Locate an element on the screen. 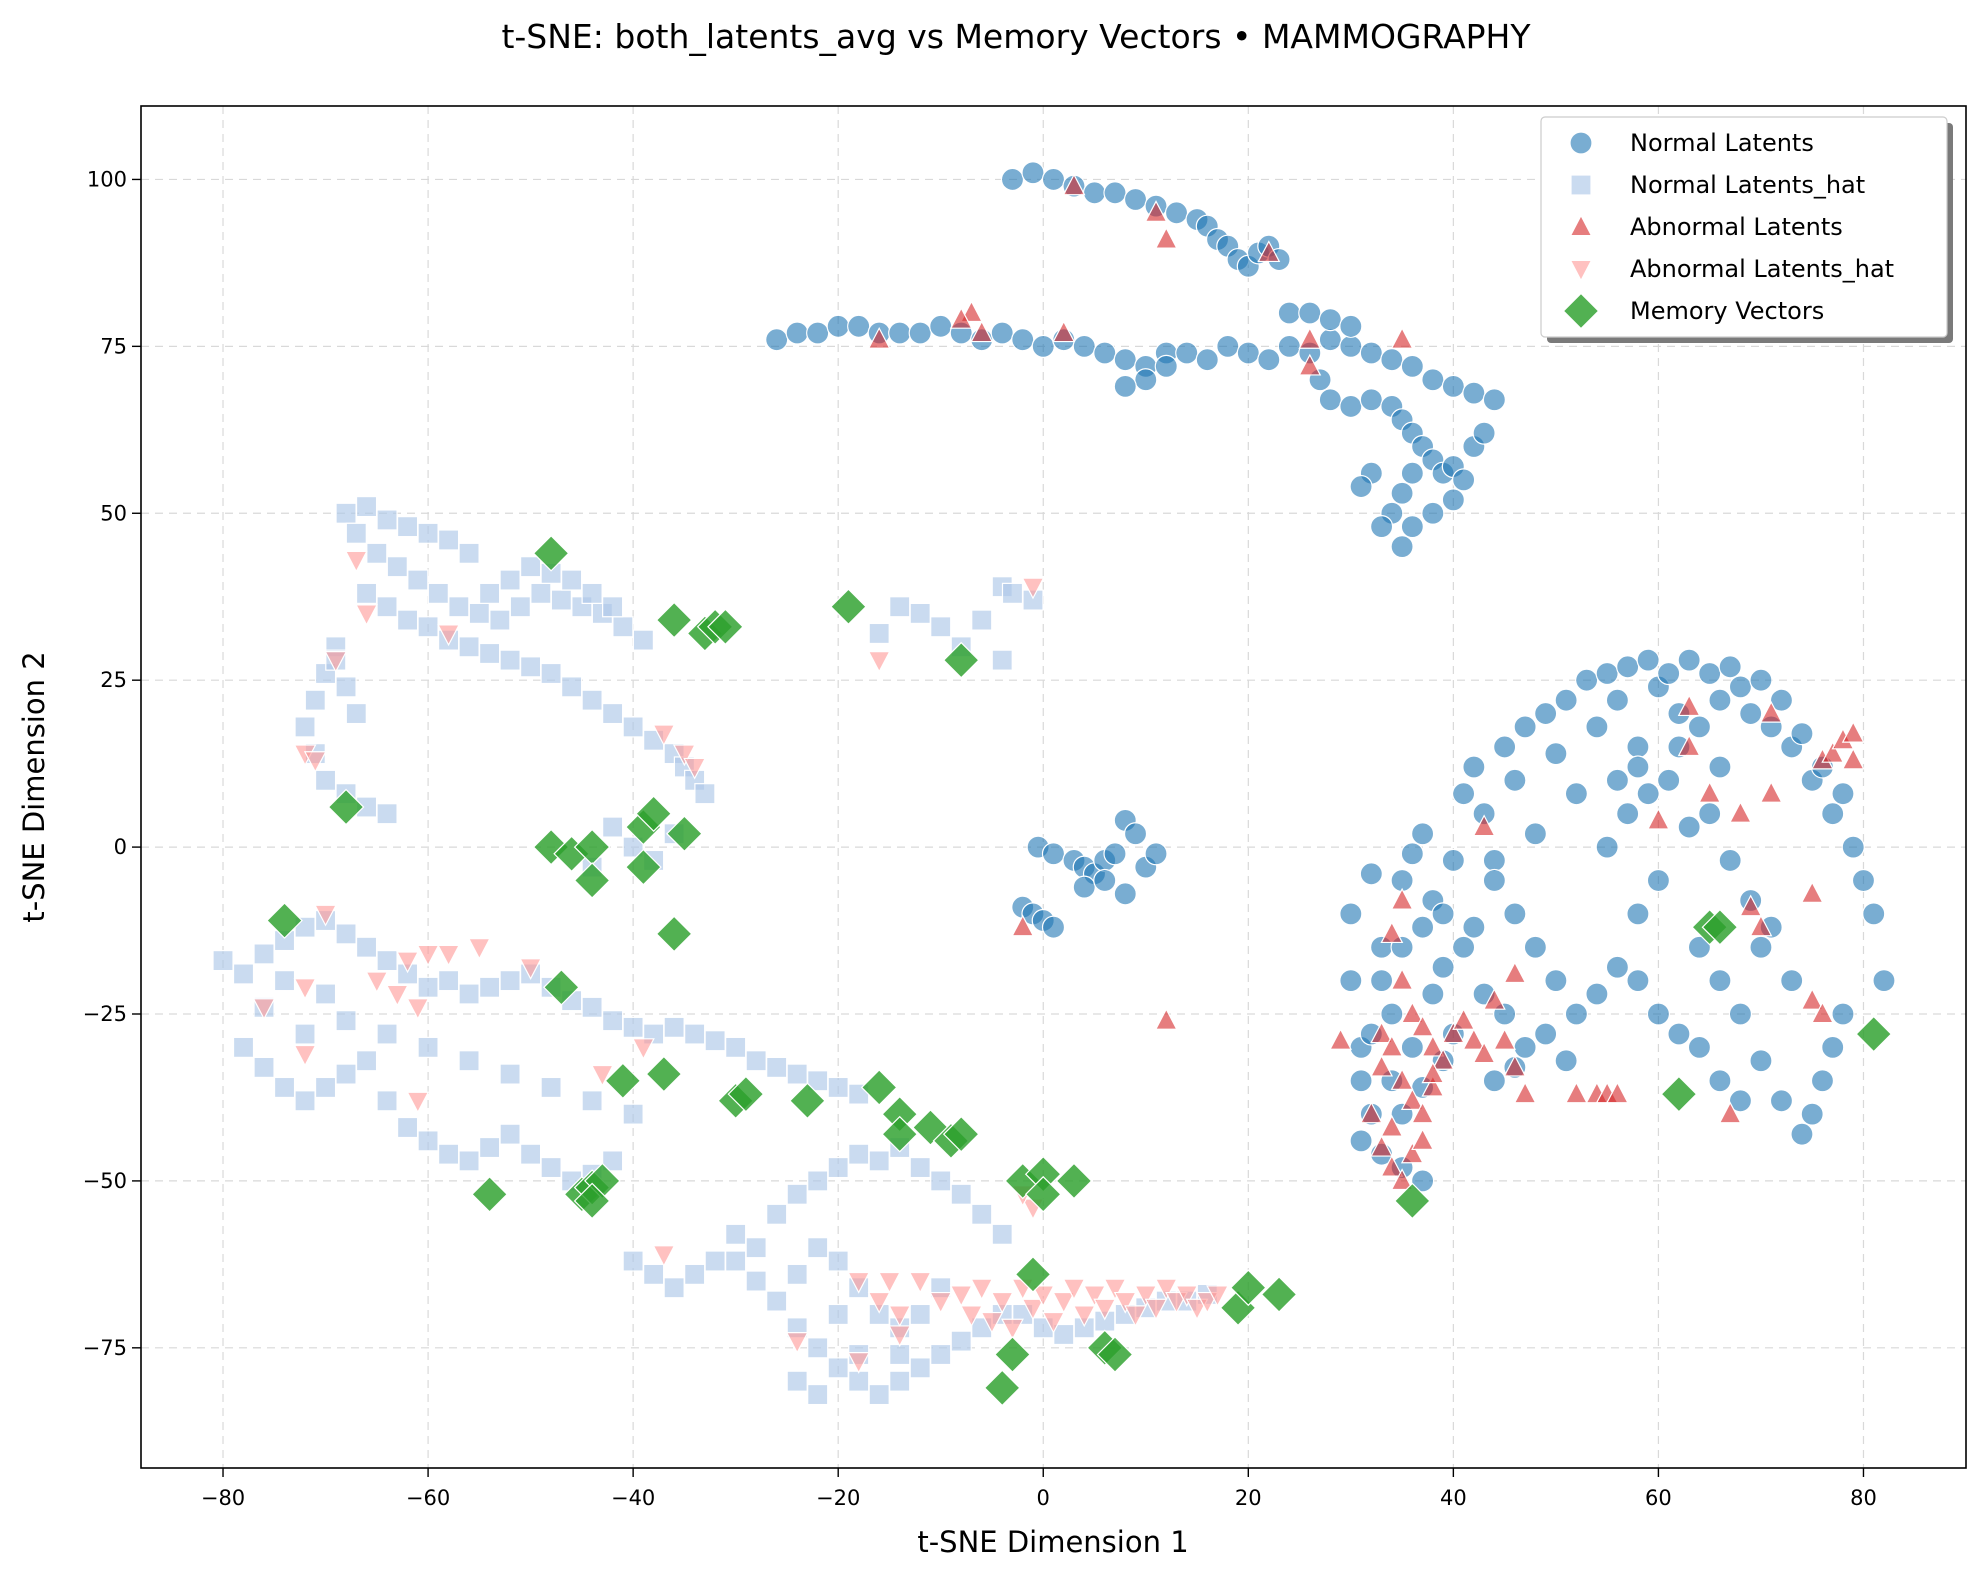 The height and width of the screenshot is (1579, 1979). legend-marker-abnormal-latents-hat is located at coordinates (1581, 270).